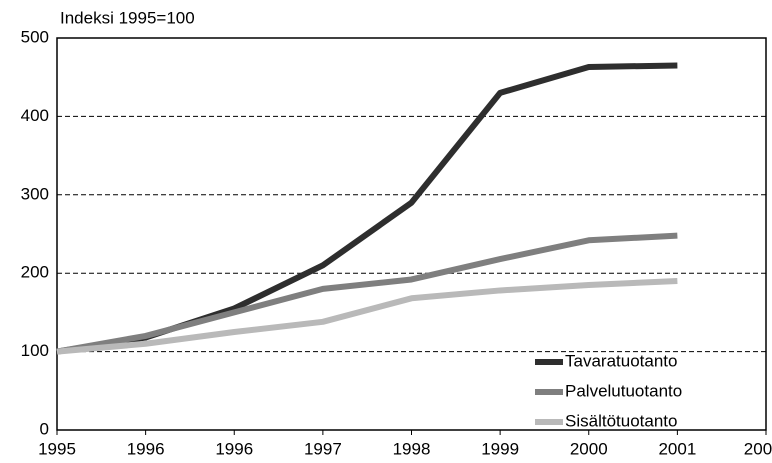  Describe the element at coordinates (323, 448) in the screenshot. I see `x-tick-label: 1997` at that location.